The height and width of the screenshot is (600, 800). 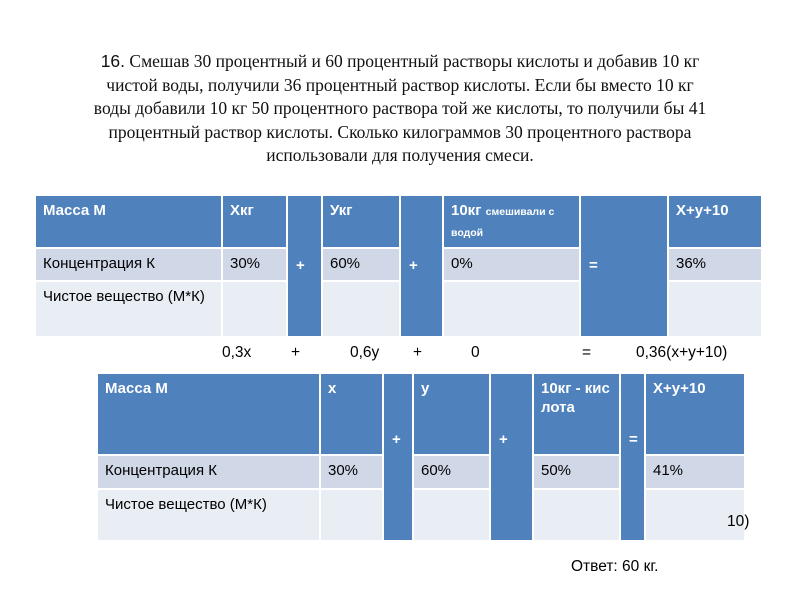 I want to click on equation-term: 0,3х, so click(x=237, y=352).